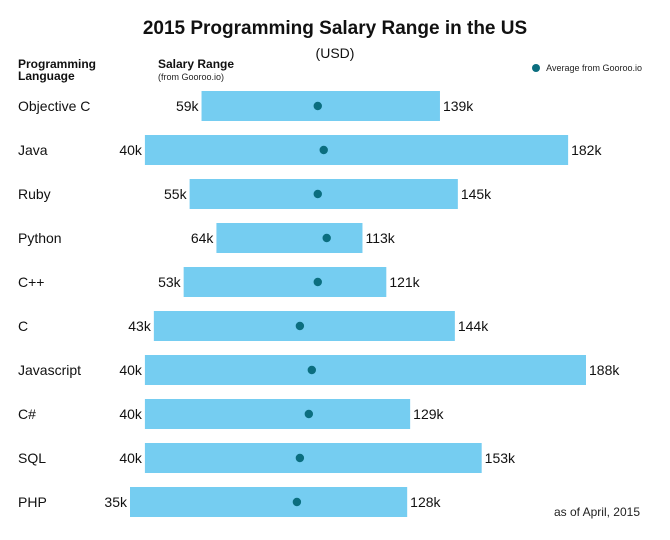 This screenshot has width=670, height=540. What do you see at coordinates (458, 106) in the screenshot?
I see `max-salary-label: 139k` at bounding box center [458, 106].